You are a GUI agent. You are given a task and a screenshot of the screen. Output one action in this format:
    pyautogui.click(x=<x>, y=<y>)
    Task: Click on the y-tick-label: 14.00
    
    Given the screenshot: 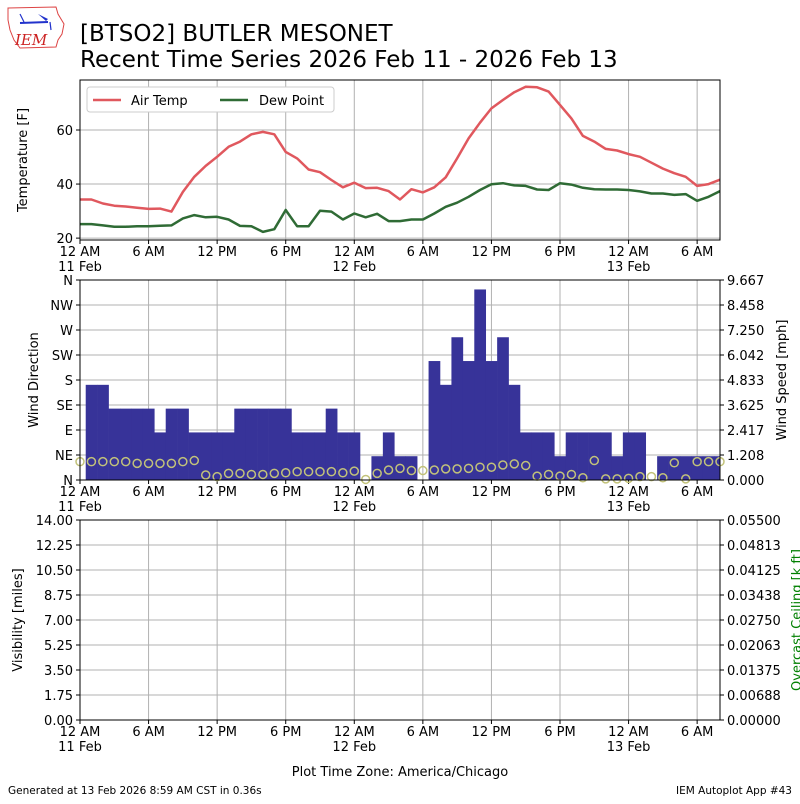 What is the action you would take?
    pyautogui.click(x=54, y=521)
    